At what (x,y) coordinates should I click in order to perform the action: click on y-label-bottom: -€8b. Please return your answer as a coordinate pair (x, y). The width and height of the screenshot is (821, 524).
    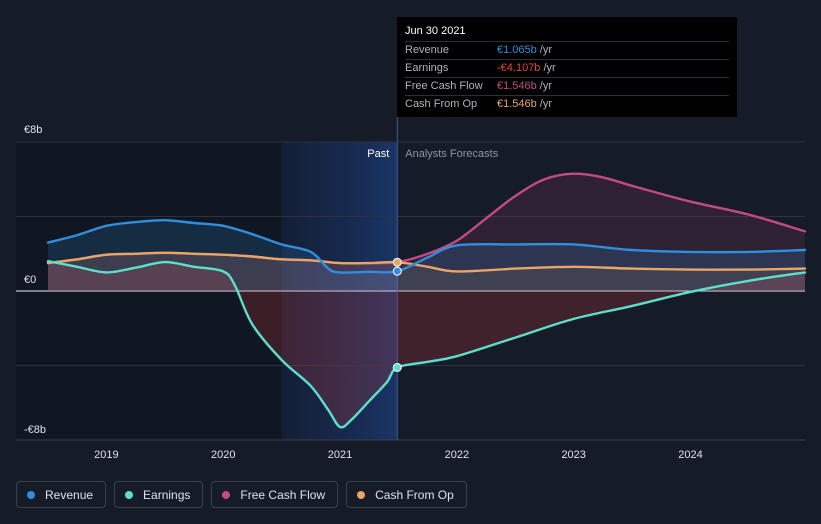
    Looking at the image, I should click on (35, 430).